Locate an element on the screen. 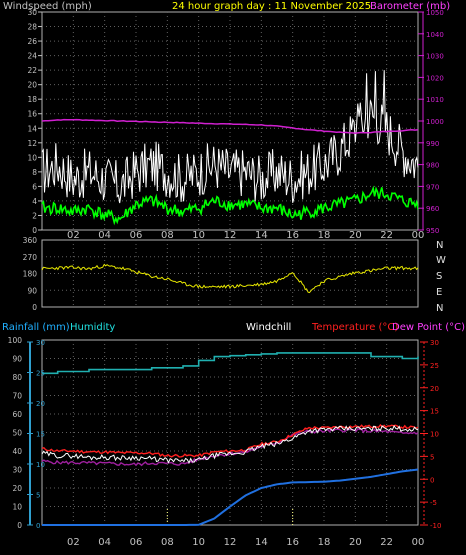 The image size is (466, 555). direction-grid is located at coordinates (230, 273).